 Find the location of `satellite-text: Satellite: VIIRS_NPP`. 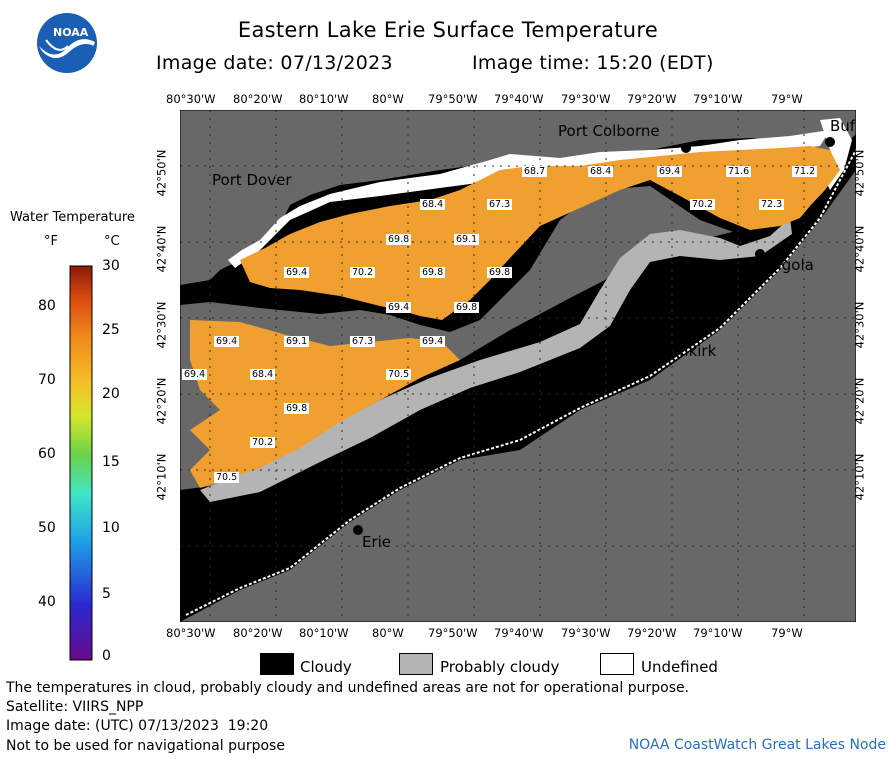

satellite-text: Satellite: VIIRS_NPP is located at coordinates (75, 707).